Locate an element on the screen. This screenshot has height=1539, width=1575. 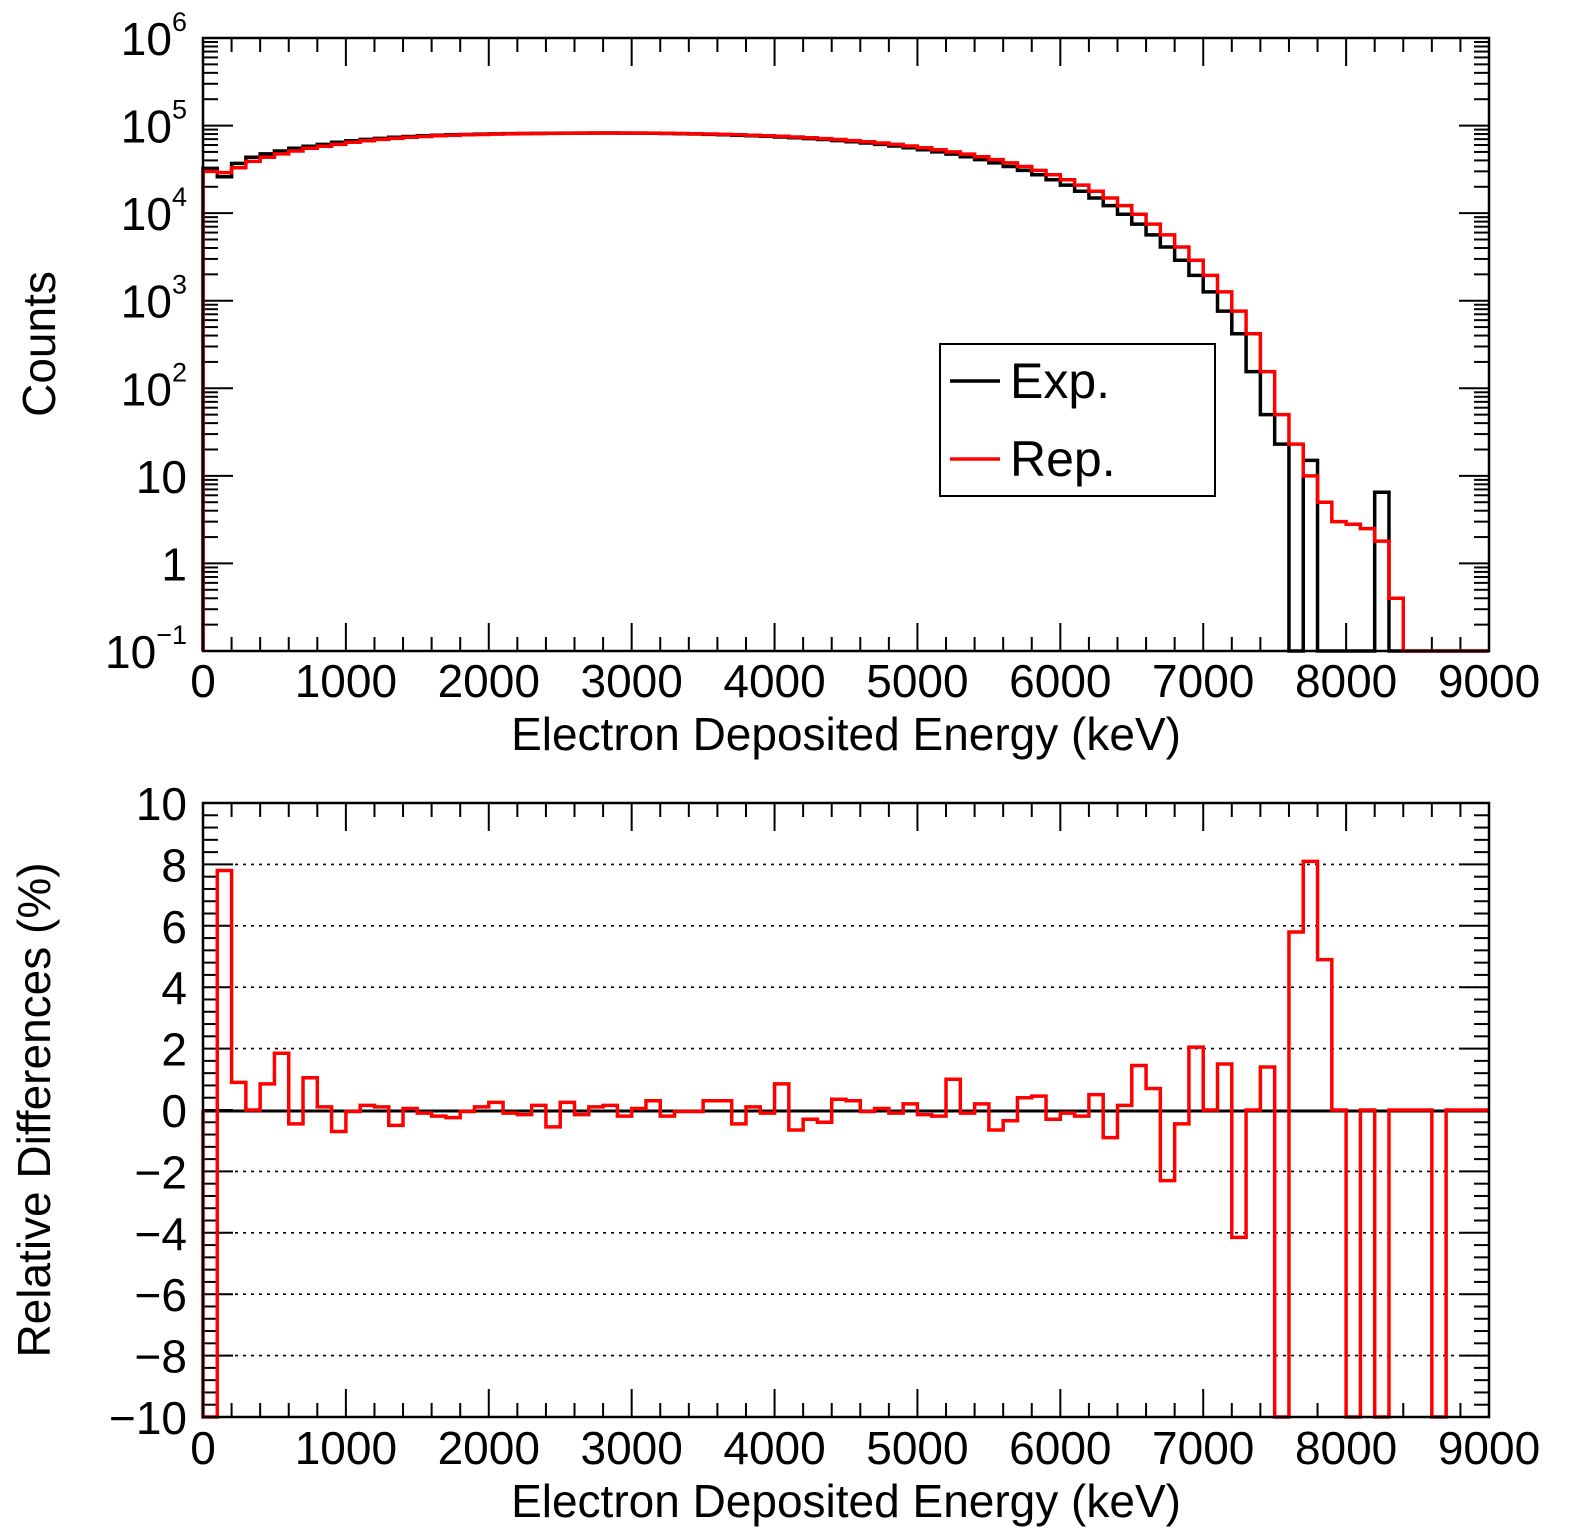
legend: Exp. Rep. is located at coordinates (1077, 420).